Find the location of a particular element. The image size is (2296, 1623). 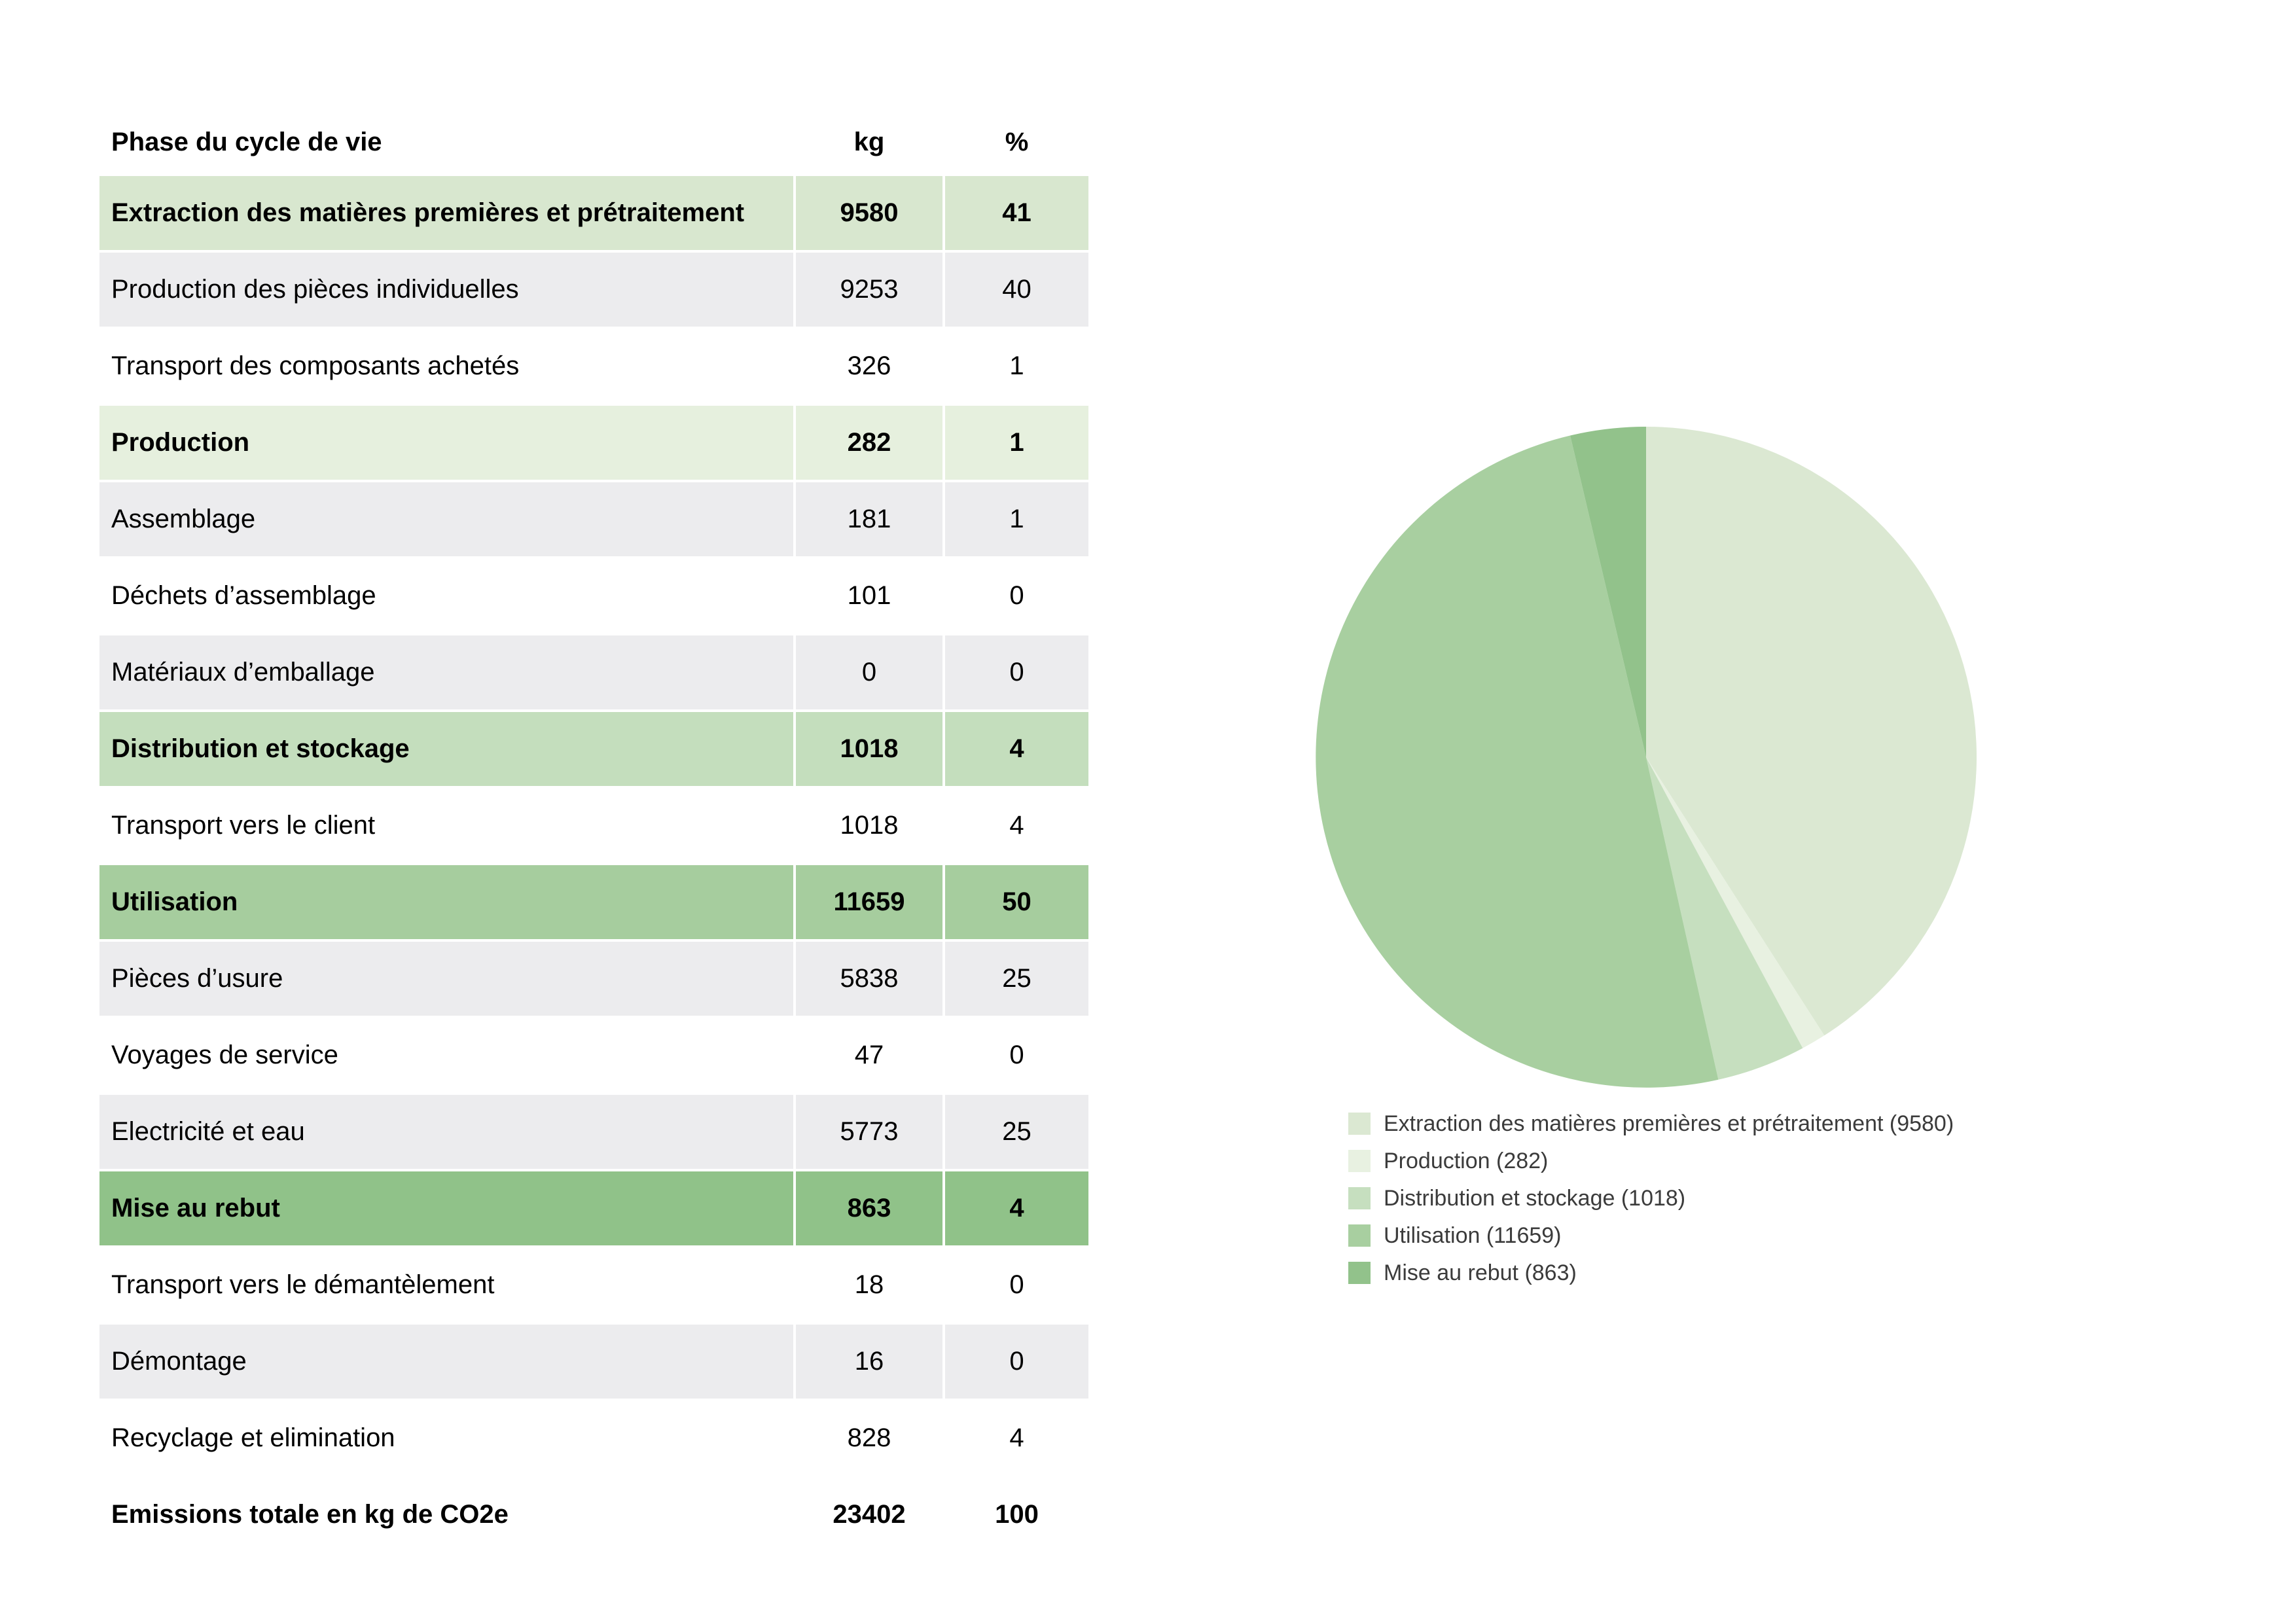

cell-label: Distribution et stockage is located at coordinates (446, 749).